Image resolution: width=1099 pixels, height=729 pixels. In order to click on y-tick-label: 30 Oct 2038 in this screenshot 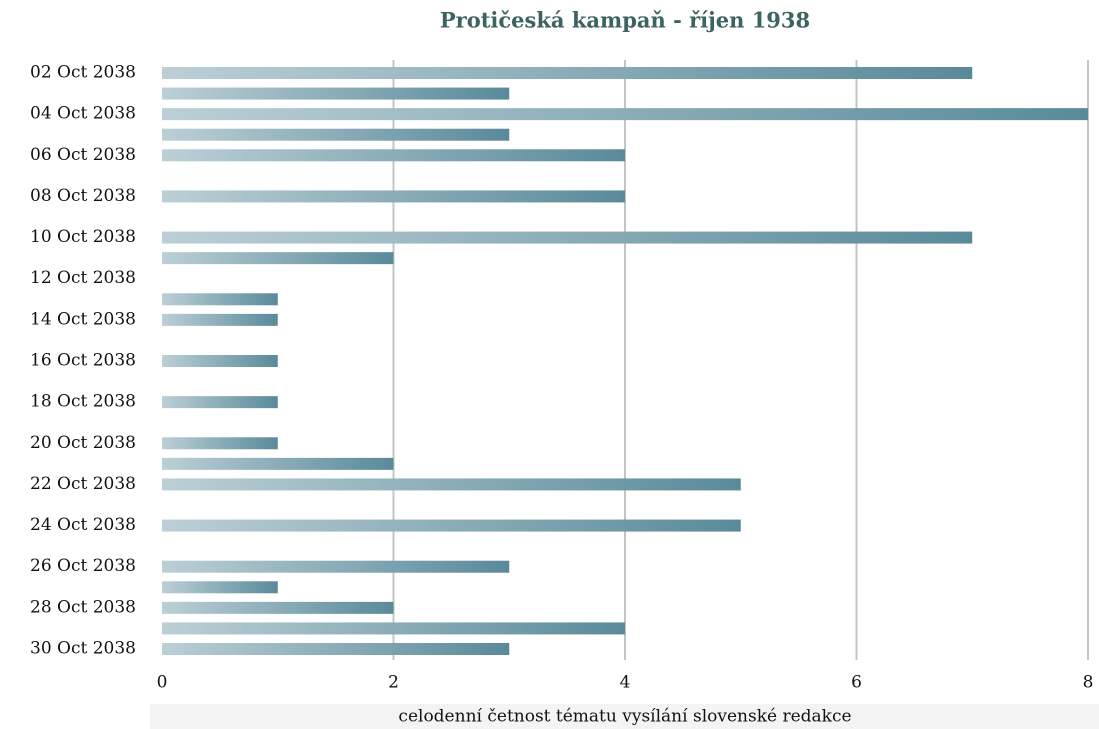, I will do `click(83, 649)`.